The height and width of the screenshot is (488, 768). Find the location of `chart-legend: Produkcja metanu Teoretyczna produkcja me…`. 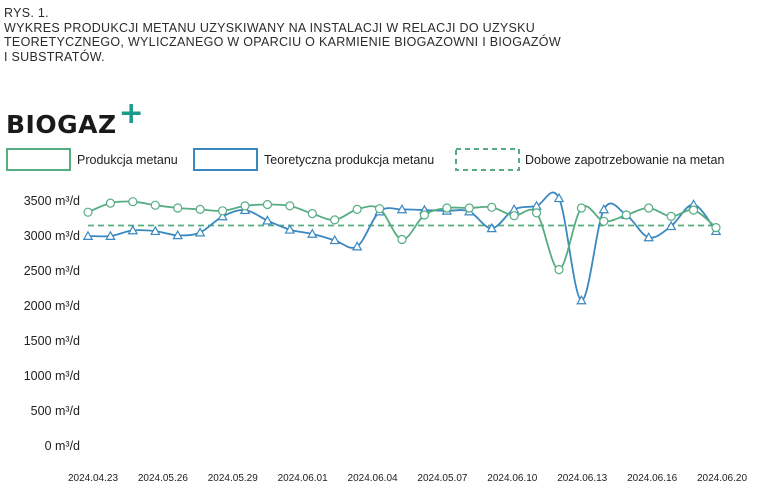

chart-legend: Produkcja metanu Teoretyczna produkcja me… is located at coordinates (365, 159).